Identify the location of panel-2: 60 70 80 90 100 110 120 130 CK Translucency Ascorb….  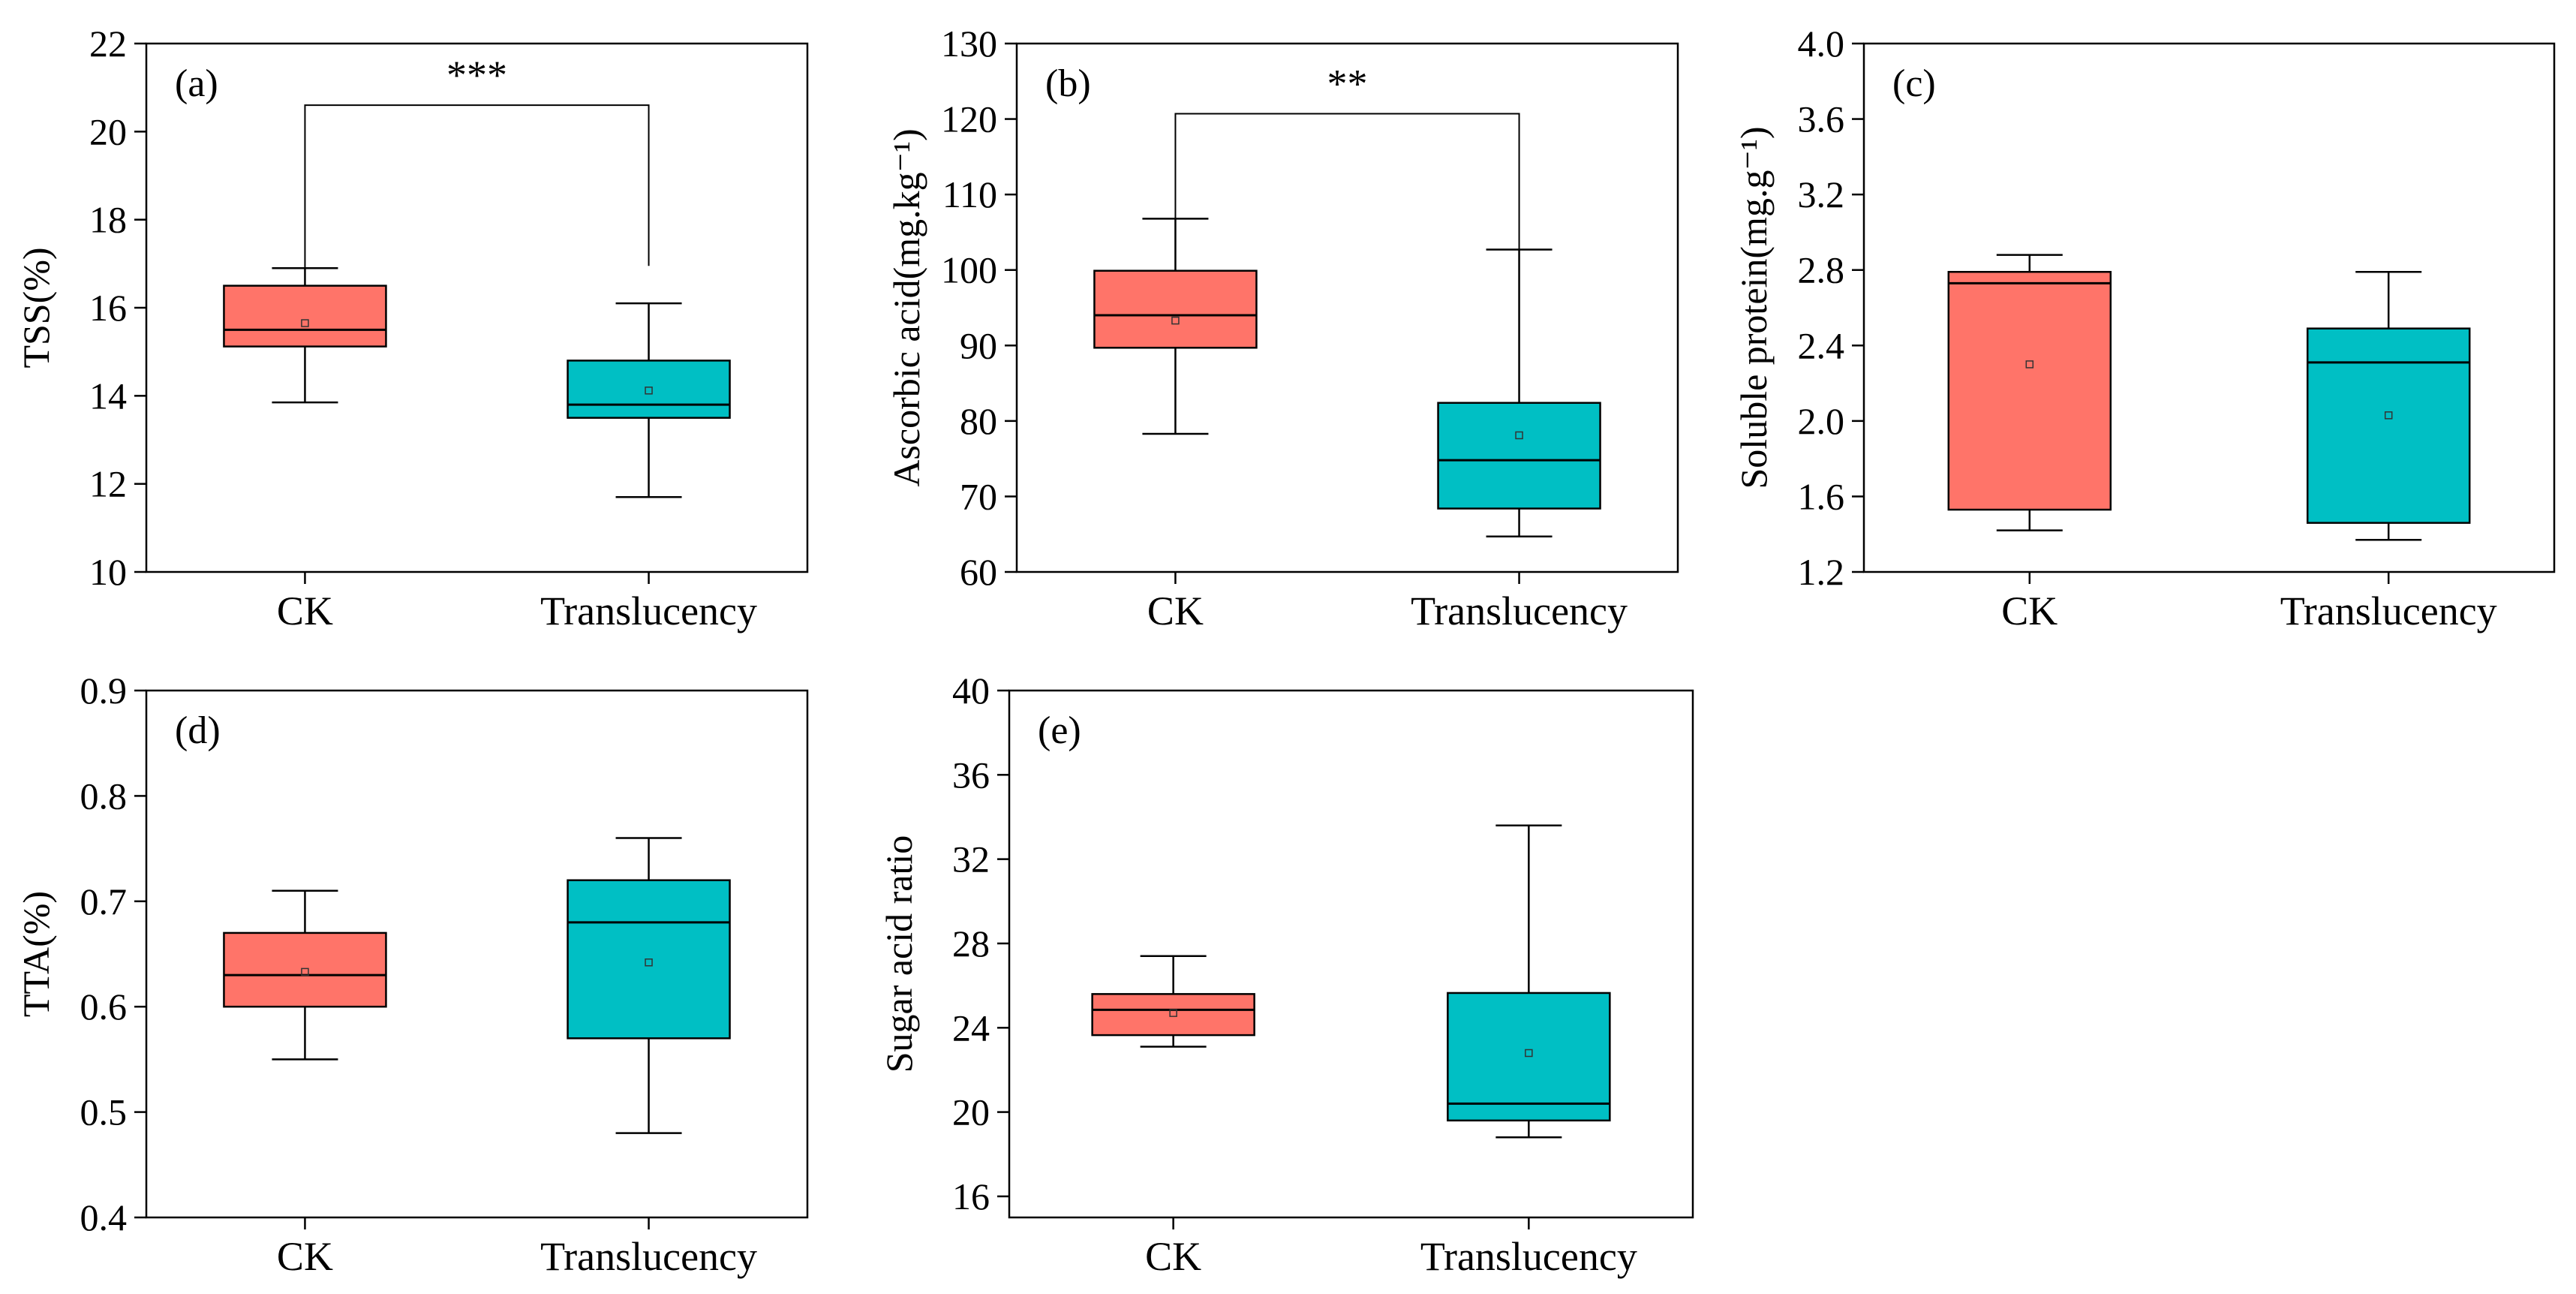
(1282, 328).